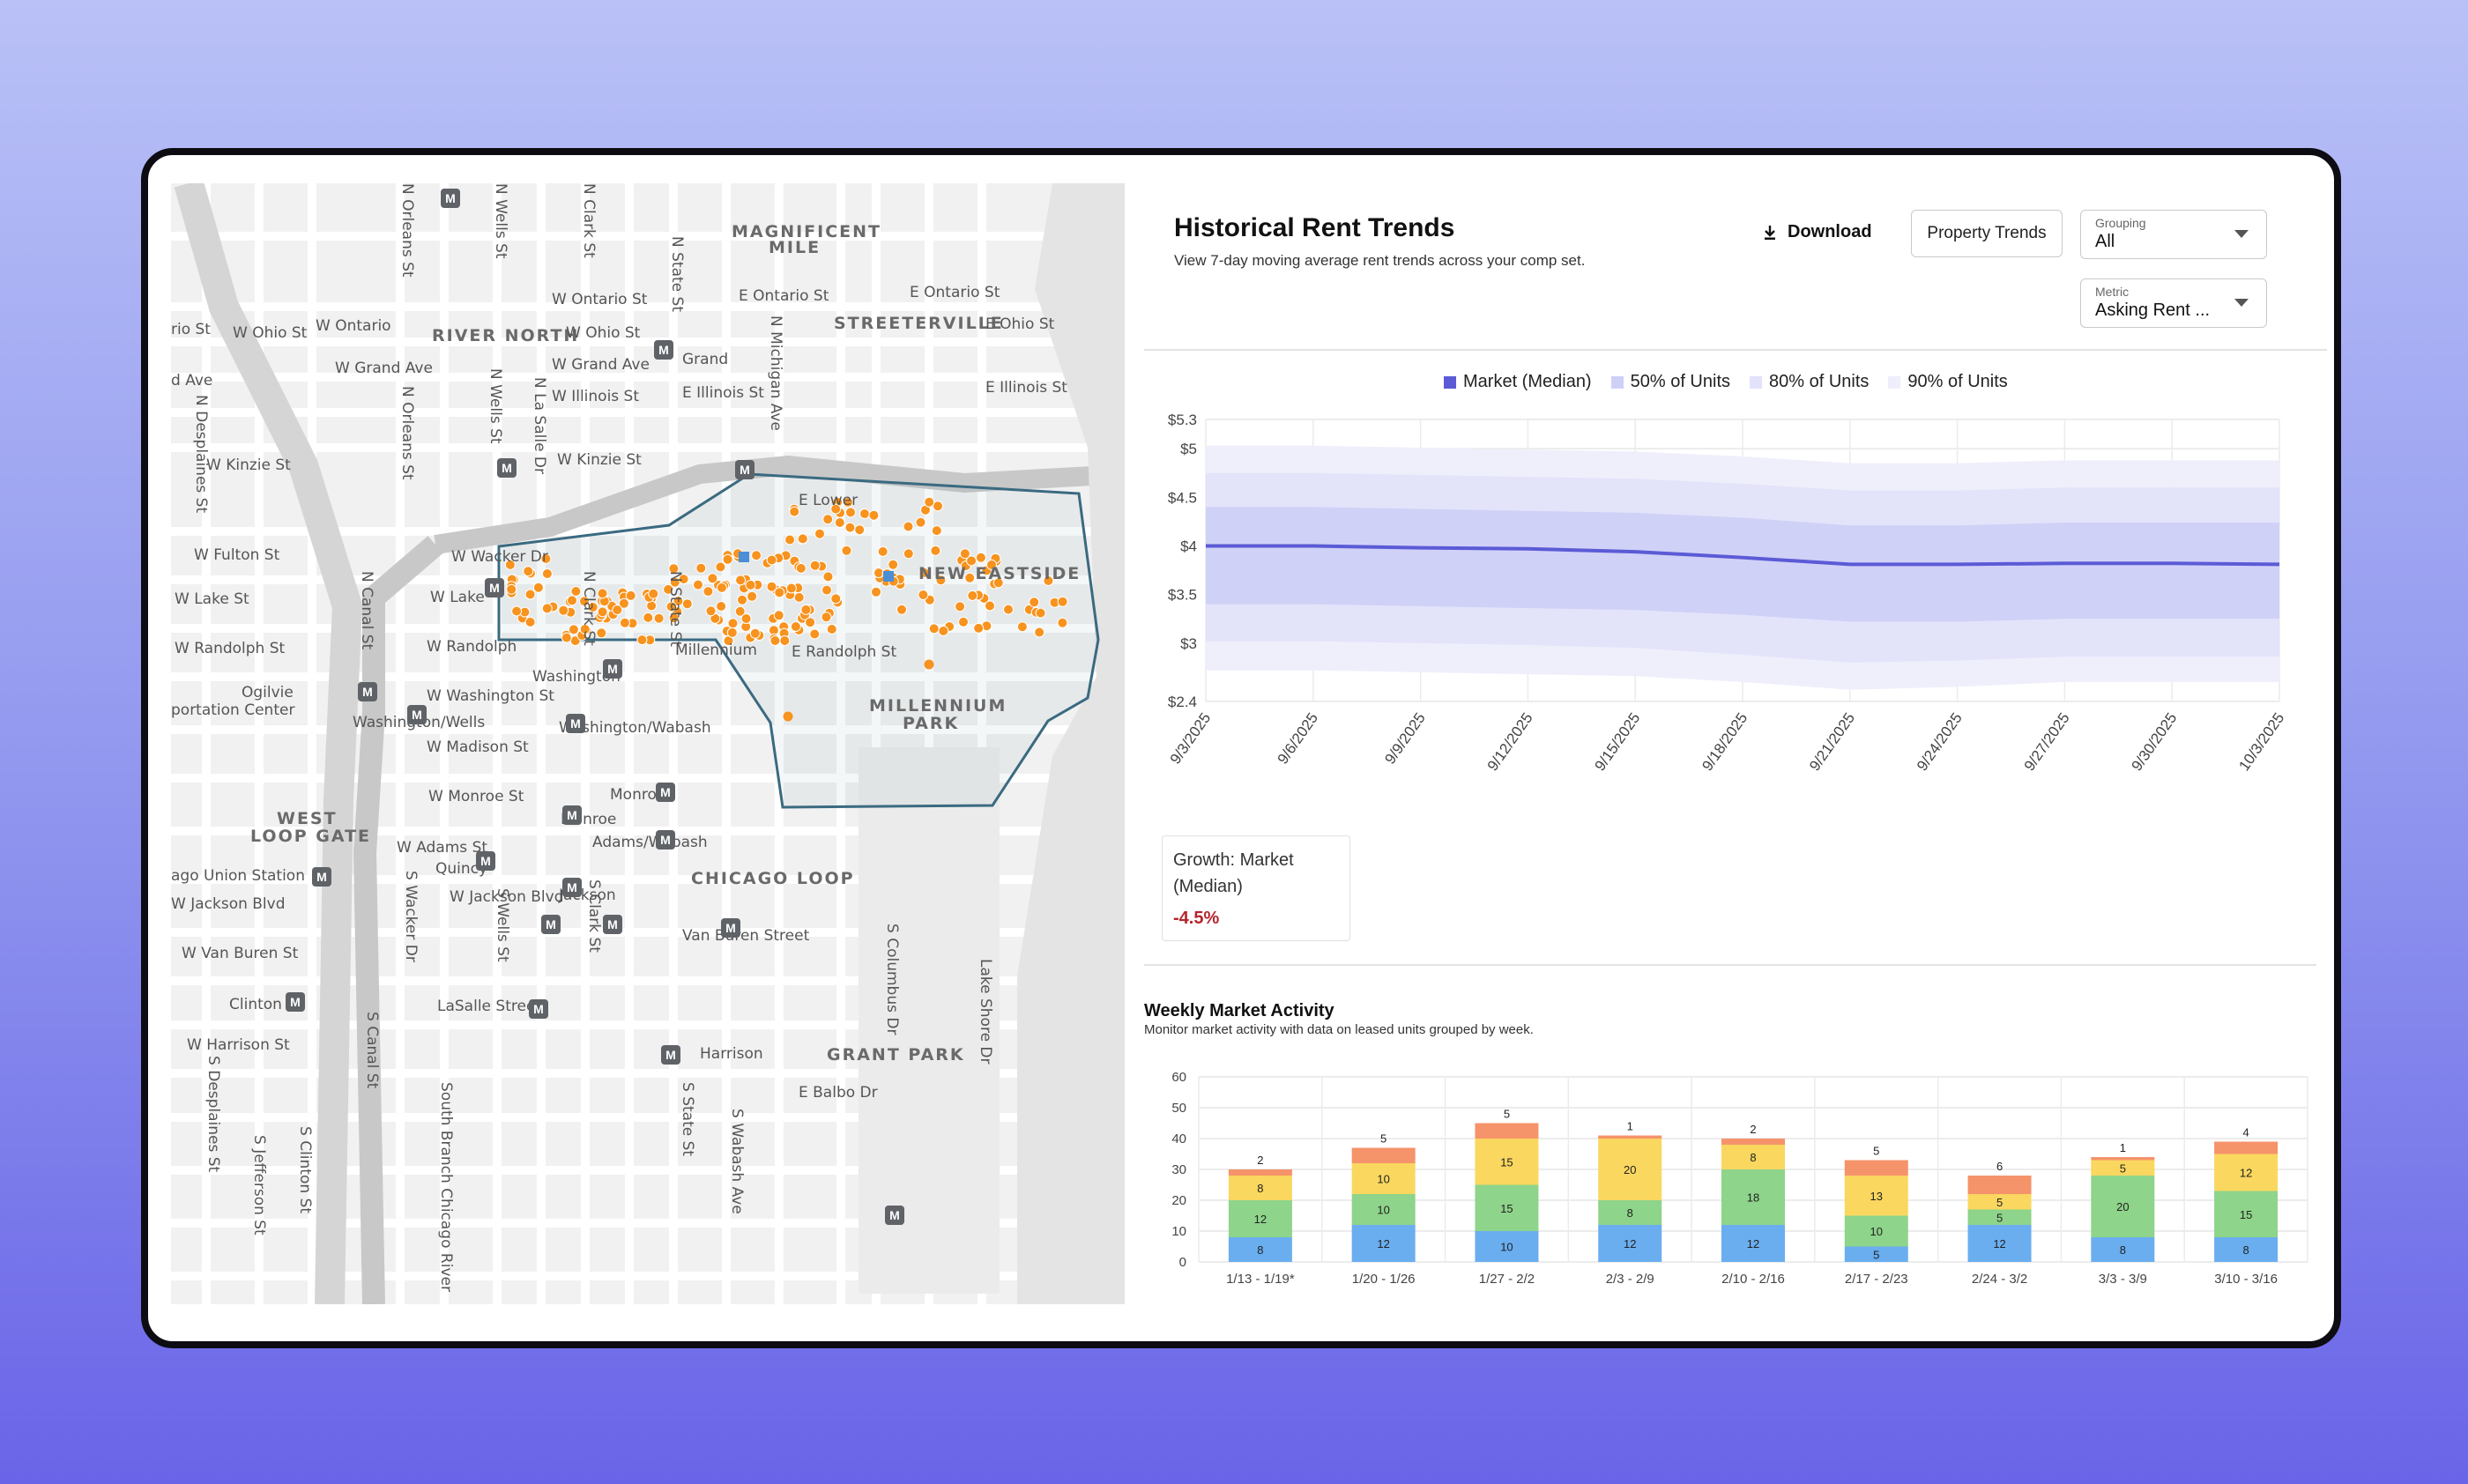  Describe the element at coordinates (1810, 382) in the screenshot. I see `legend-item-80: 80% of Units` at that location.